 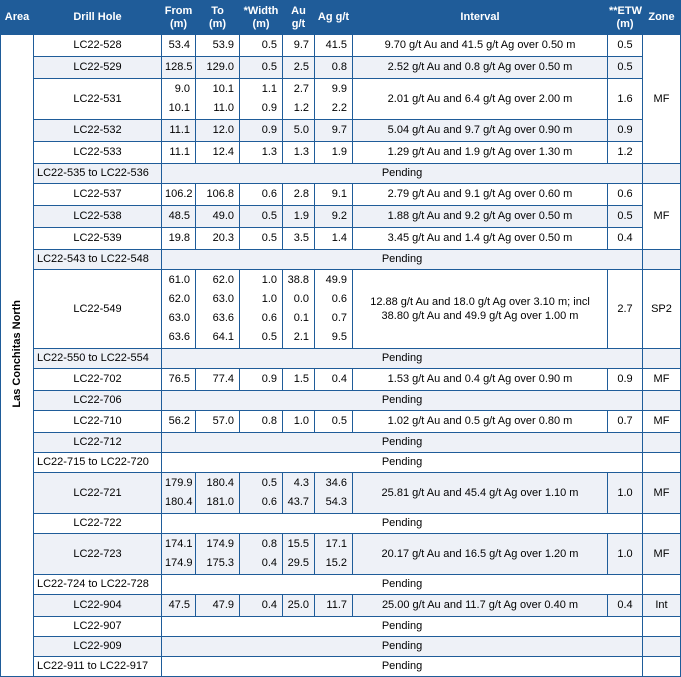 What do you see at coordinates (97, 379) in the screenshot?
I see `drill-hole-cell: LC22-702` at bounding box center [97, 379].